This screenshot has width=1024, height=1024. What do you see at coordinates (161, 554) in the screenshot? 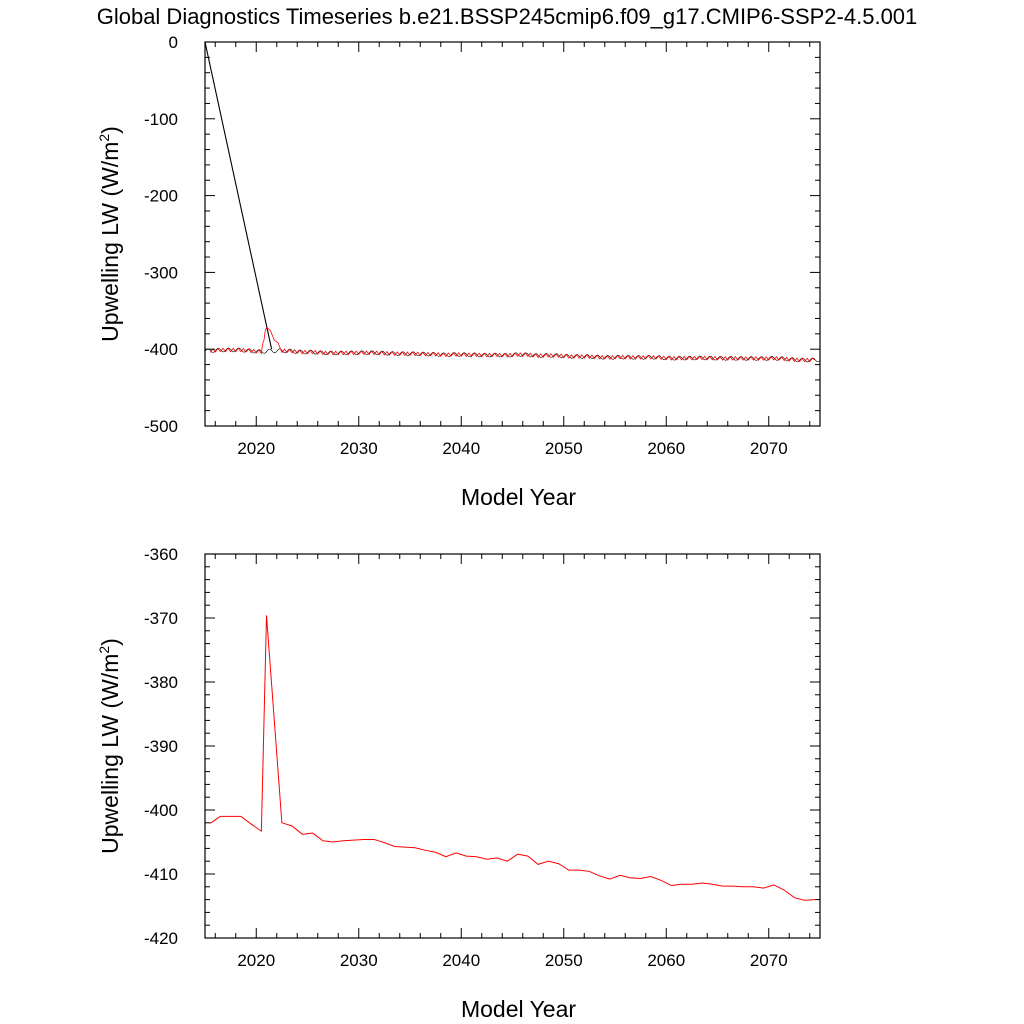
I see `y-tick-label: -360` at bounding box center [161, 554].